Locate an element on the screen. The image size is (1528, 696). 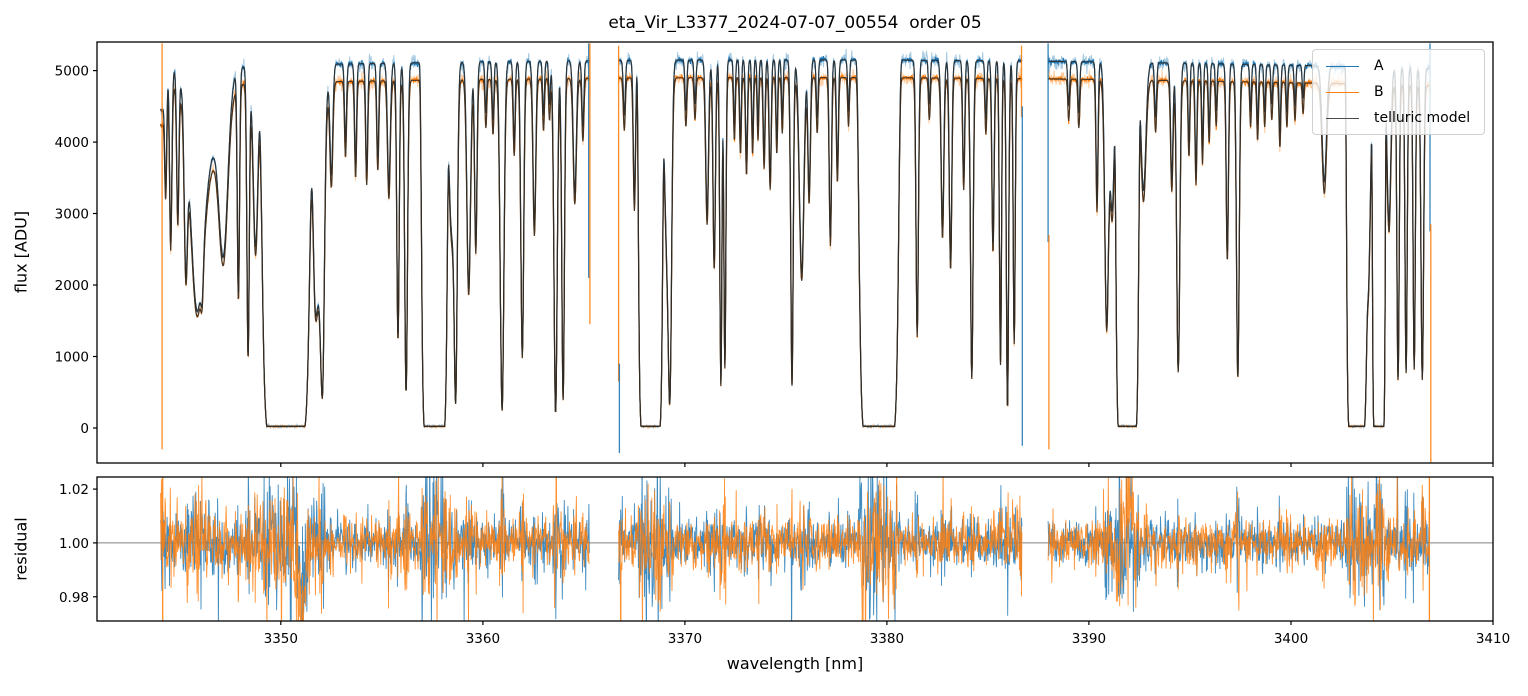
legend-entry-a: A is located at coordinates (1398, 66).